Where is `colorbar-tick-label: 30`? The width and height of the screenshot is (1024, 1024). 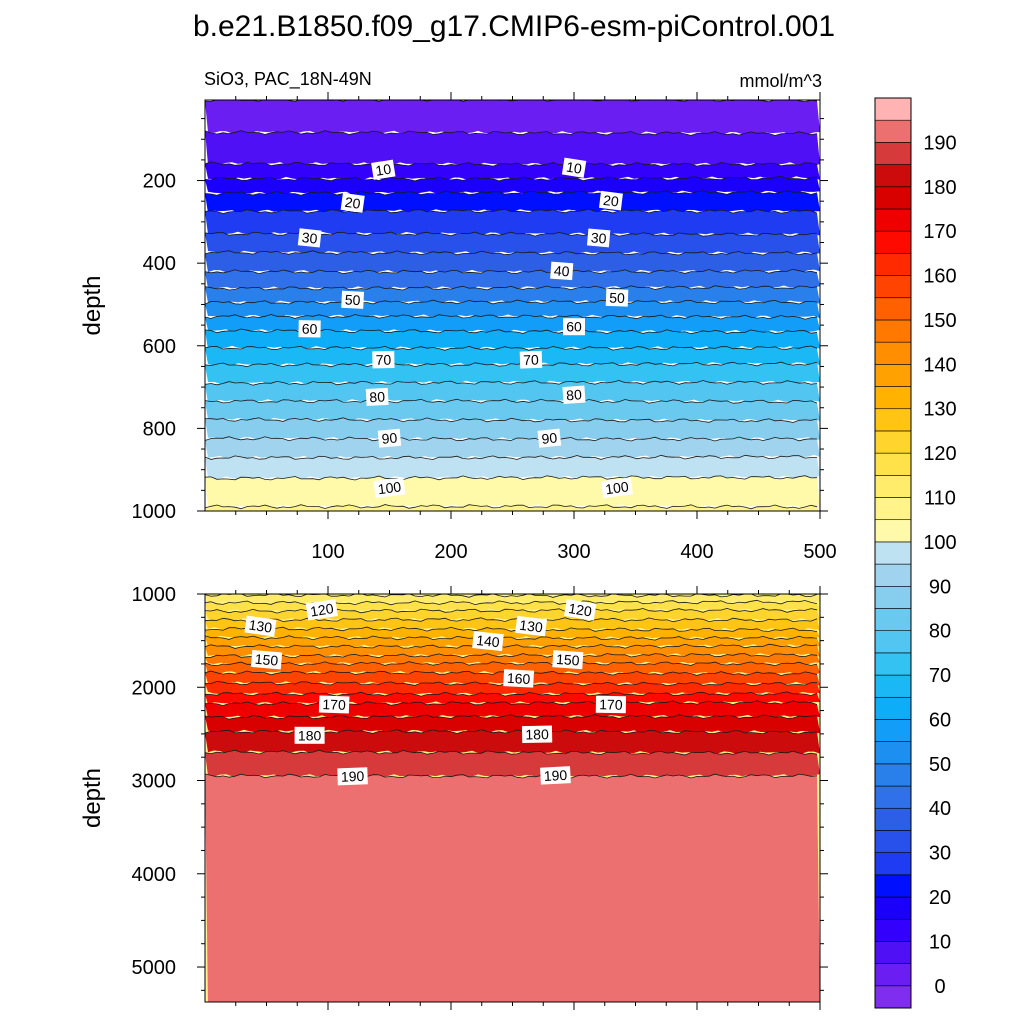
colorbar-tick-label: 30 is located at coordinates (940, 854).